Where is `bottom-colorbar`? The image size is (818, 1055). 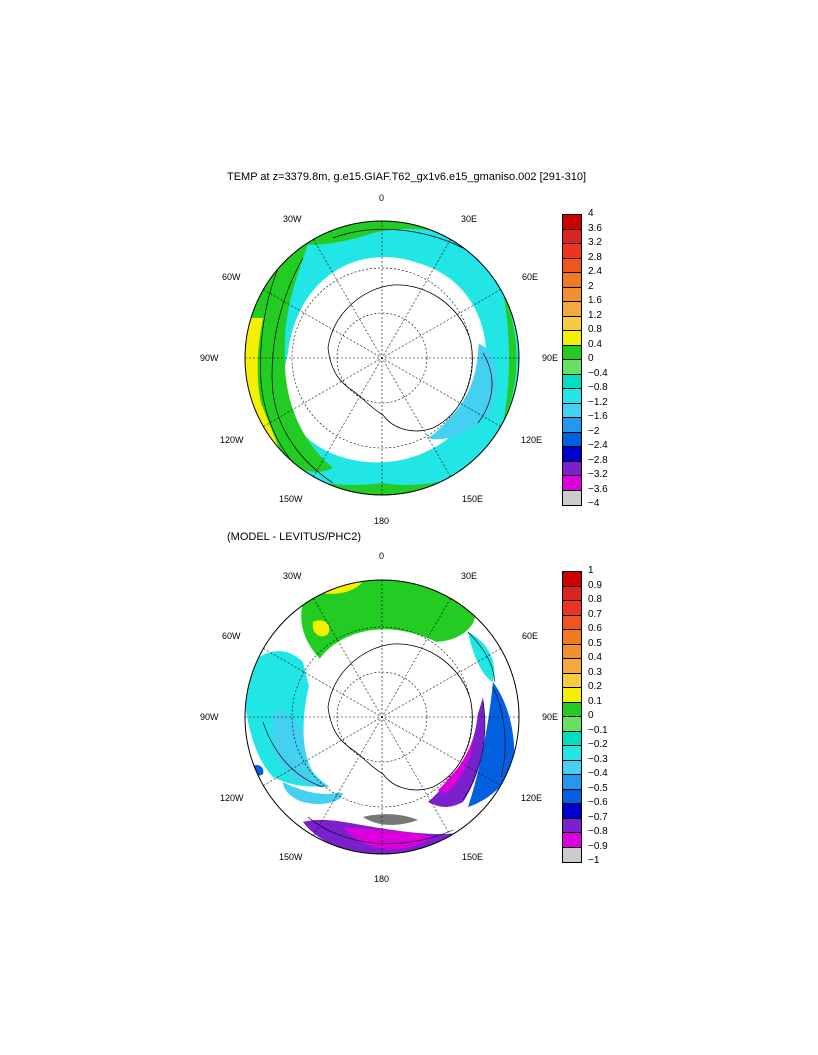
bottom-colorbar is located at coordinates (572, 717).